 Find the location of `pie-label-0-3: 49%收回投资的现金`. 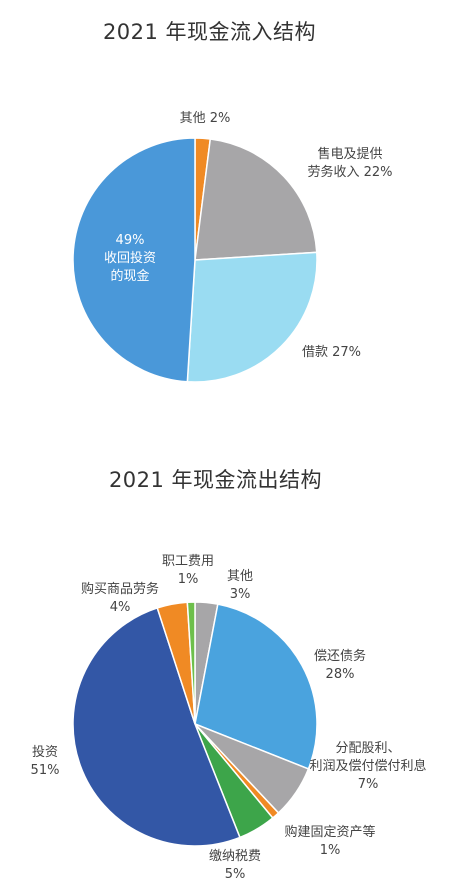

pie-label-0-3: 49%收回投资的现金 is located at coordinates (130, 258).